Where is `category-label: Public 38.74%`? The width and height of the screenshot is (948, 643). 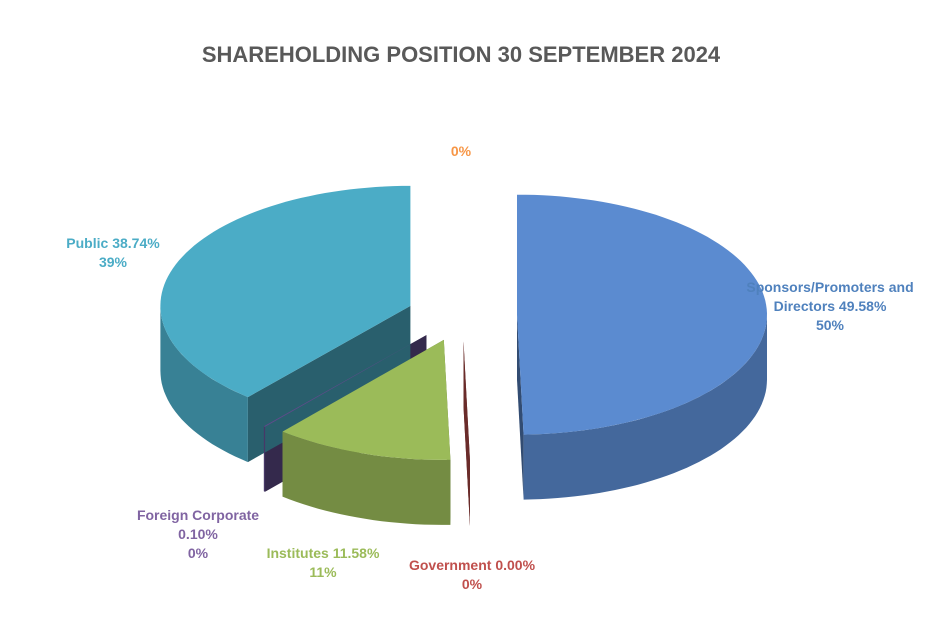 category-label: Public 38.74% is located at coordinates (113, 243).